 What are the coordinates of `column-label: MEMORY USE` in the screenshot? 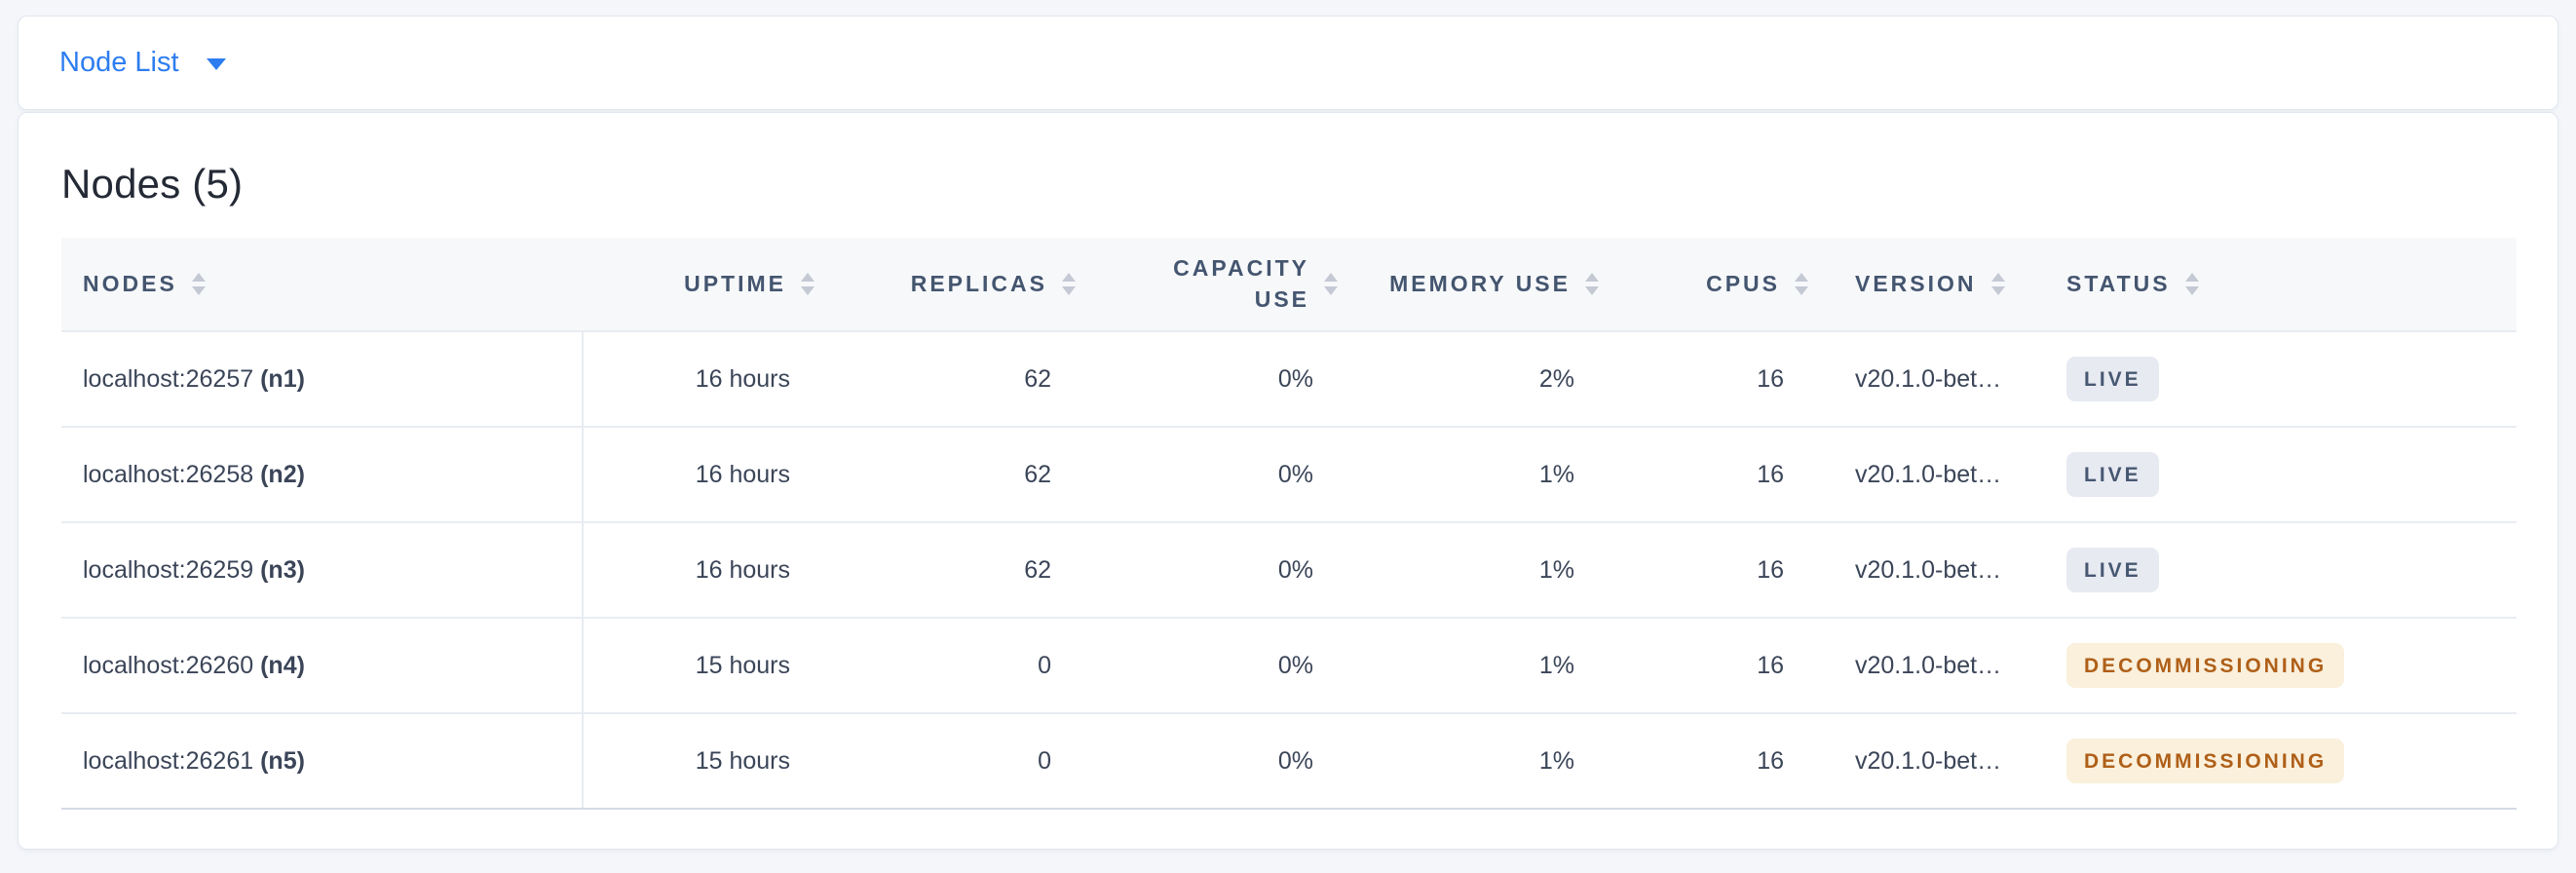 It's located at (1480, 283).